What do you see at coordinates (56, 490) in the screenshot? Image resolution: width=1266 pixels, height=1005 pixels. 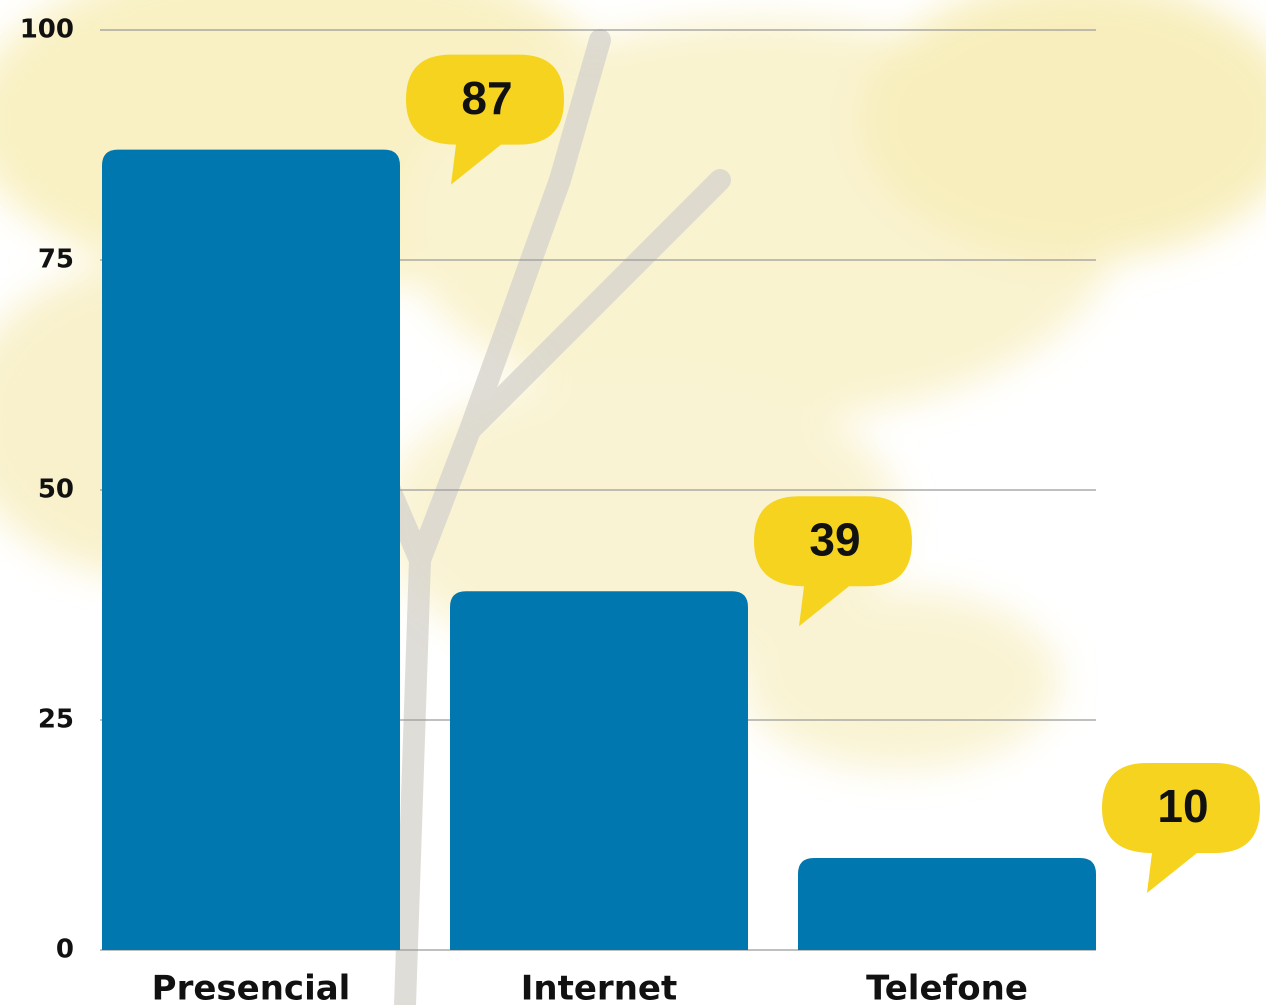 I see `y-tick-label: 50` at bounding box center [56, 490].